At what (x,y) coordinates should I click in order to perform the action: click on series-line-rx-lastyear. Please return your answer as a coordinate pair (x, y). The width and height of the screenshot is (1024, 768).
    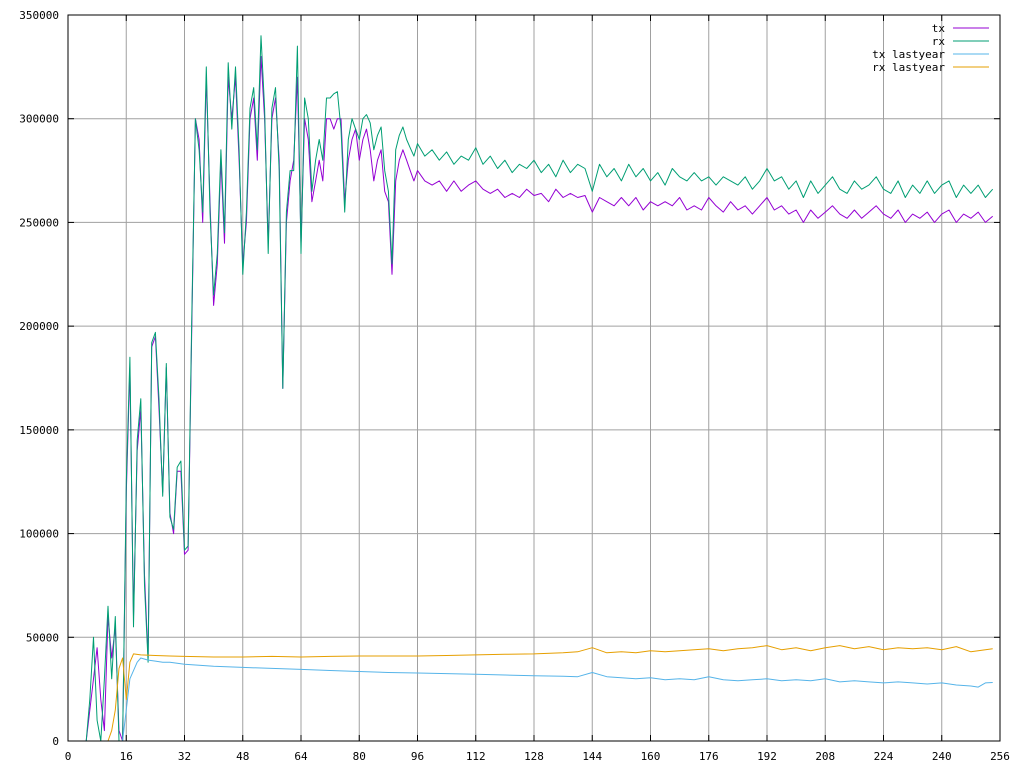
    Looking at the image, I should click on (530, 693).